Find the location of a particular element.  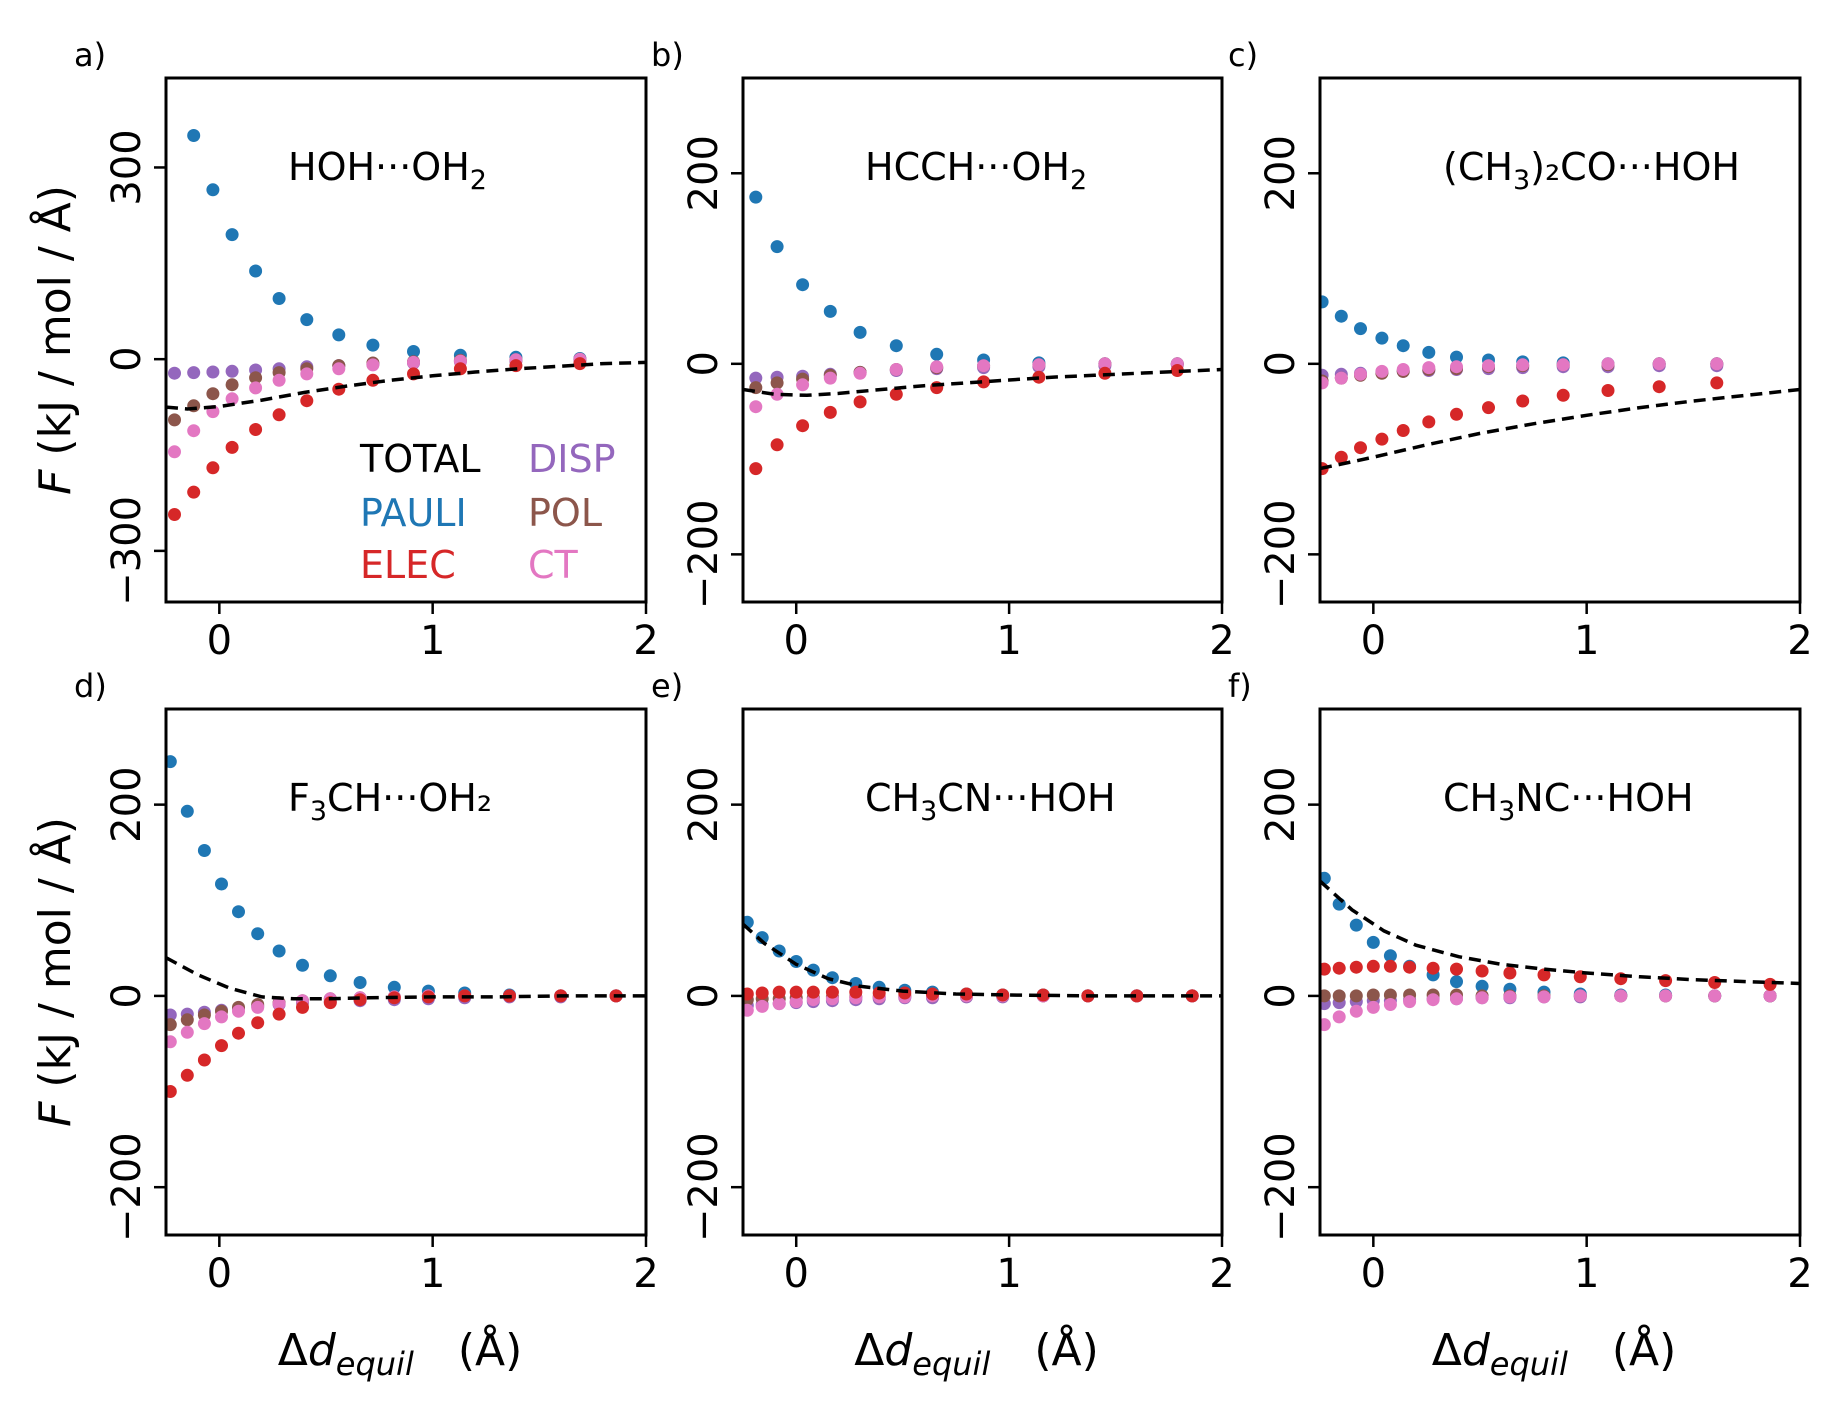

panel-label: c) is located at coordinates (1243, 55).